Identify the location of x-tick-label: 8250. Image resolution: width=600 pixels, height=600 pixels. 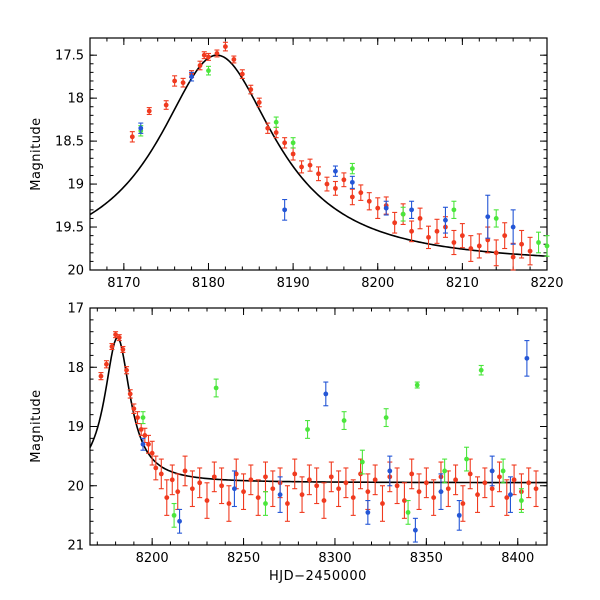
(243, 558).